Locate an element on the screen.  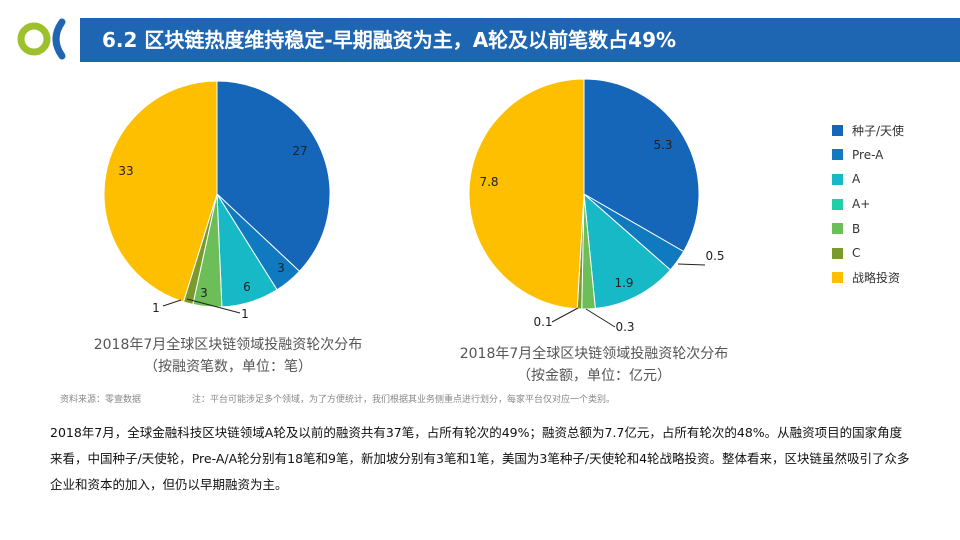
pie1-caption-line2: （按融资笔数，单位：笔） is located at coordinates (228, 367).